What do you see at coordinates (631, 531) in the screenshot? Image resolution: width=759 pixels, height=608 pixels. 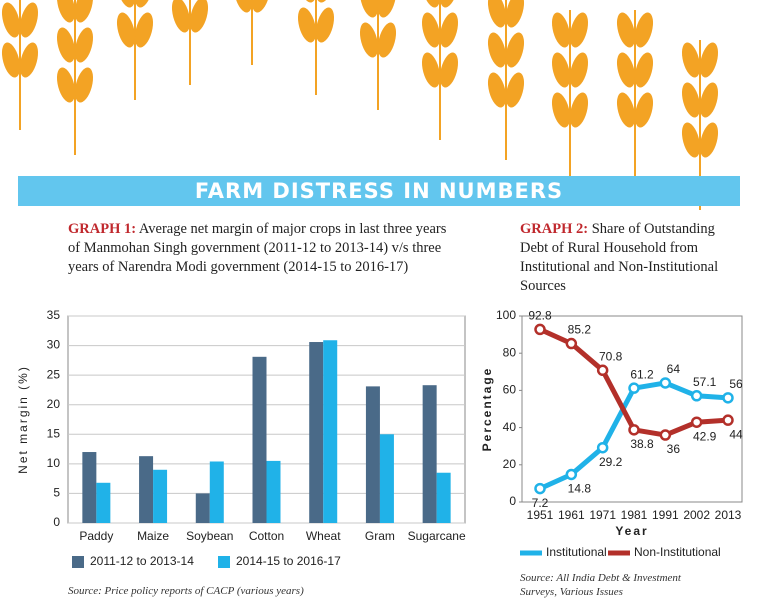 I see `x-axis-label: Year` at bounding box center [631, 531].